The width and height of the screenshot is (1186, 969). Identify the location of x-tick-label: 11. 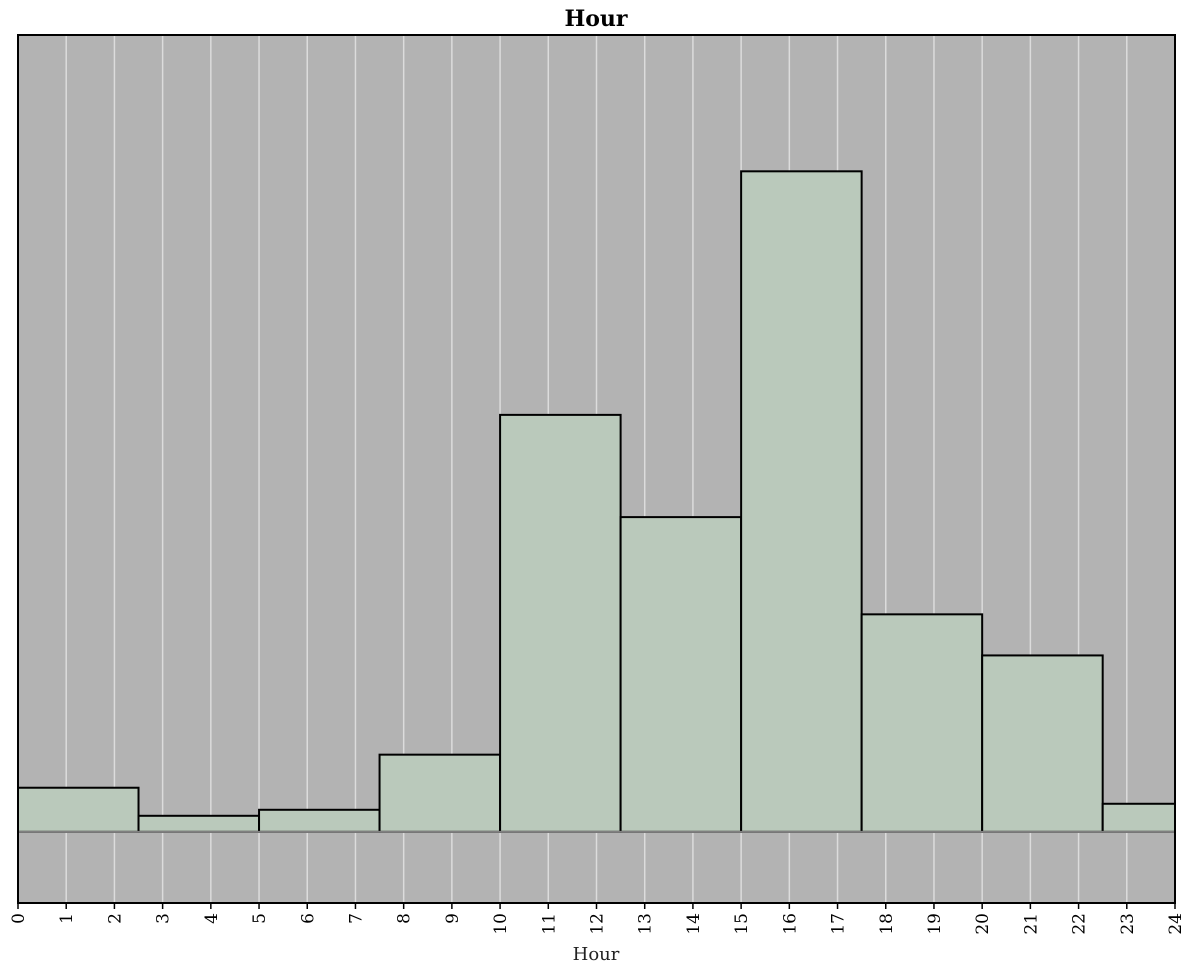
(549, 924).